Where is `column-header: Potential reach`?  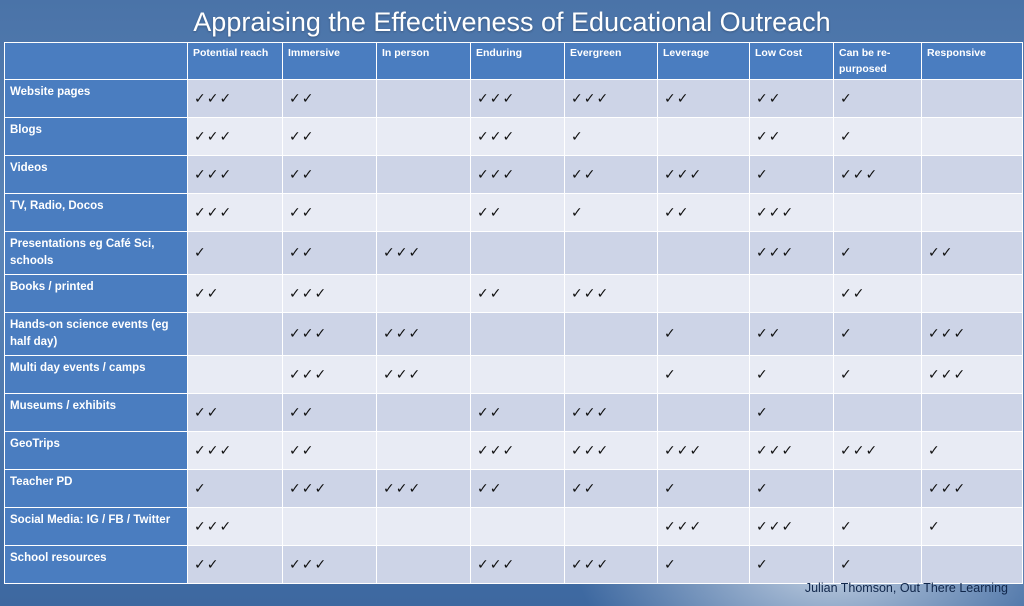 column-header: Potential reach is located at coordinates (235, 61).